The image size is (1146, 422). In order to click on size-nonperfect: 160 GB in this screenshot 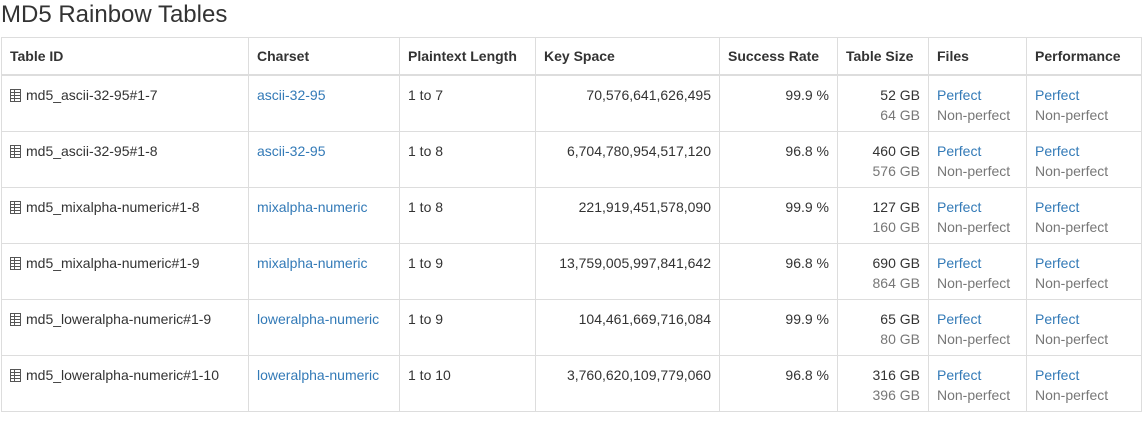, I will do `click(896, 226)`.